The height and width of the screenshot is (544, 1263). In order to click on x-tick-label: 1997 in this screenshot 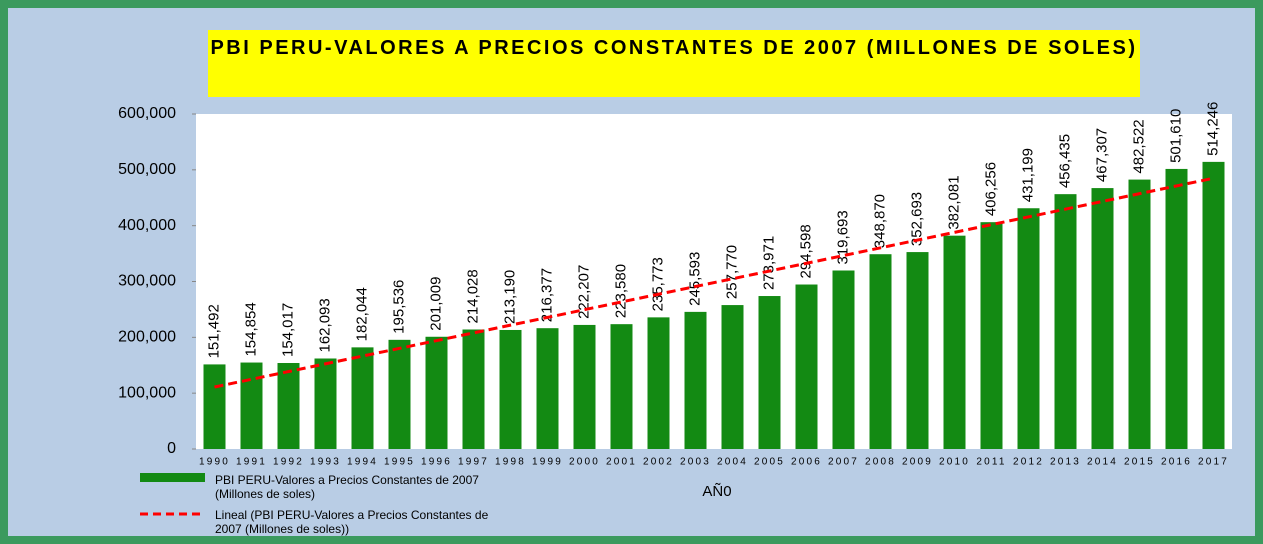, I will do `click(473, 462)`.